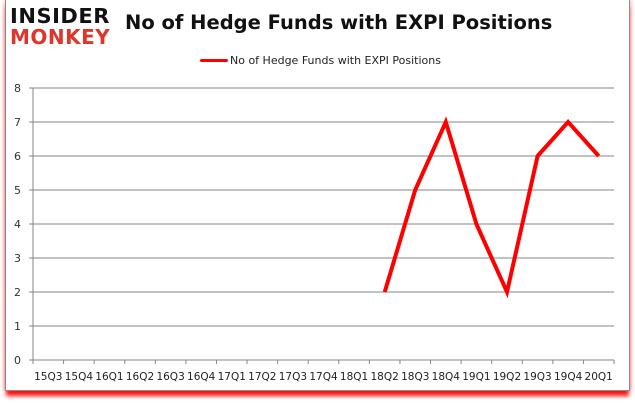 This screenshot has width=635, height=405. What do you see at coordinates (201, 377) in the screenshot?
I see `x-tick-label: 16Q4` at bounding box center [201, 377].